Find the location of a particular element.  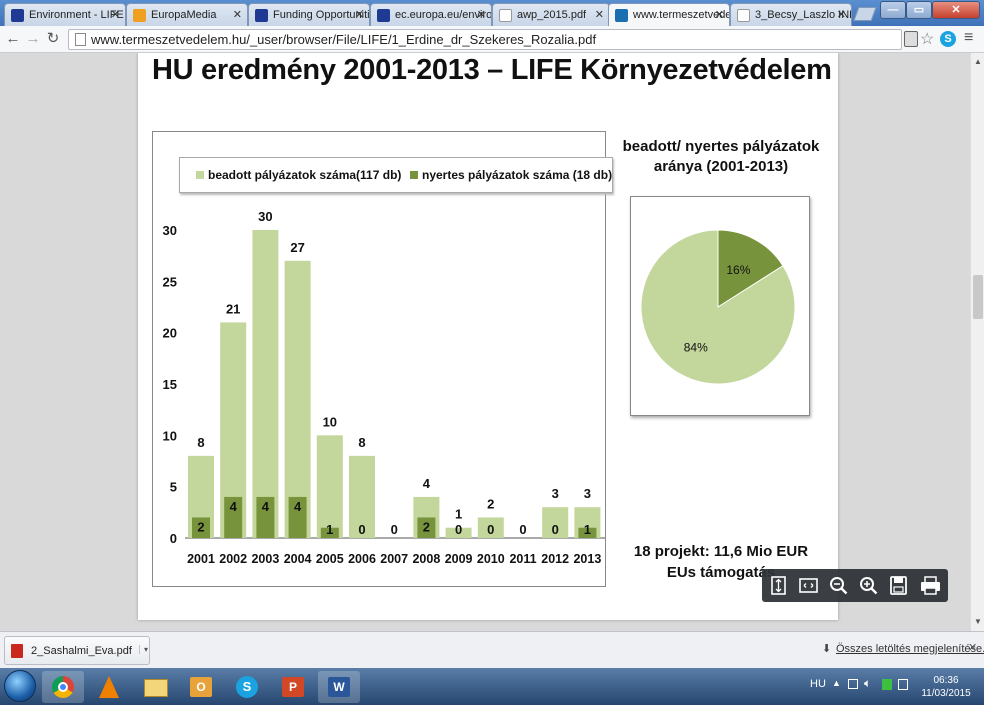

outlook-taskbar-icon: O is located at coordinates (201, 687).